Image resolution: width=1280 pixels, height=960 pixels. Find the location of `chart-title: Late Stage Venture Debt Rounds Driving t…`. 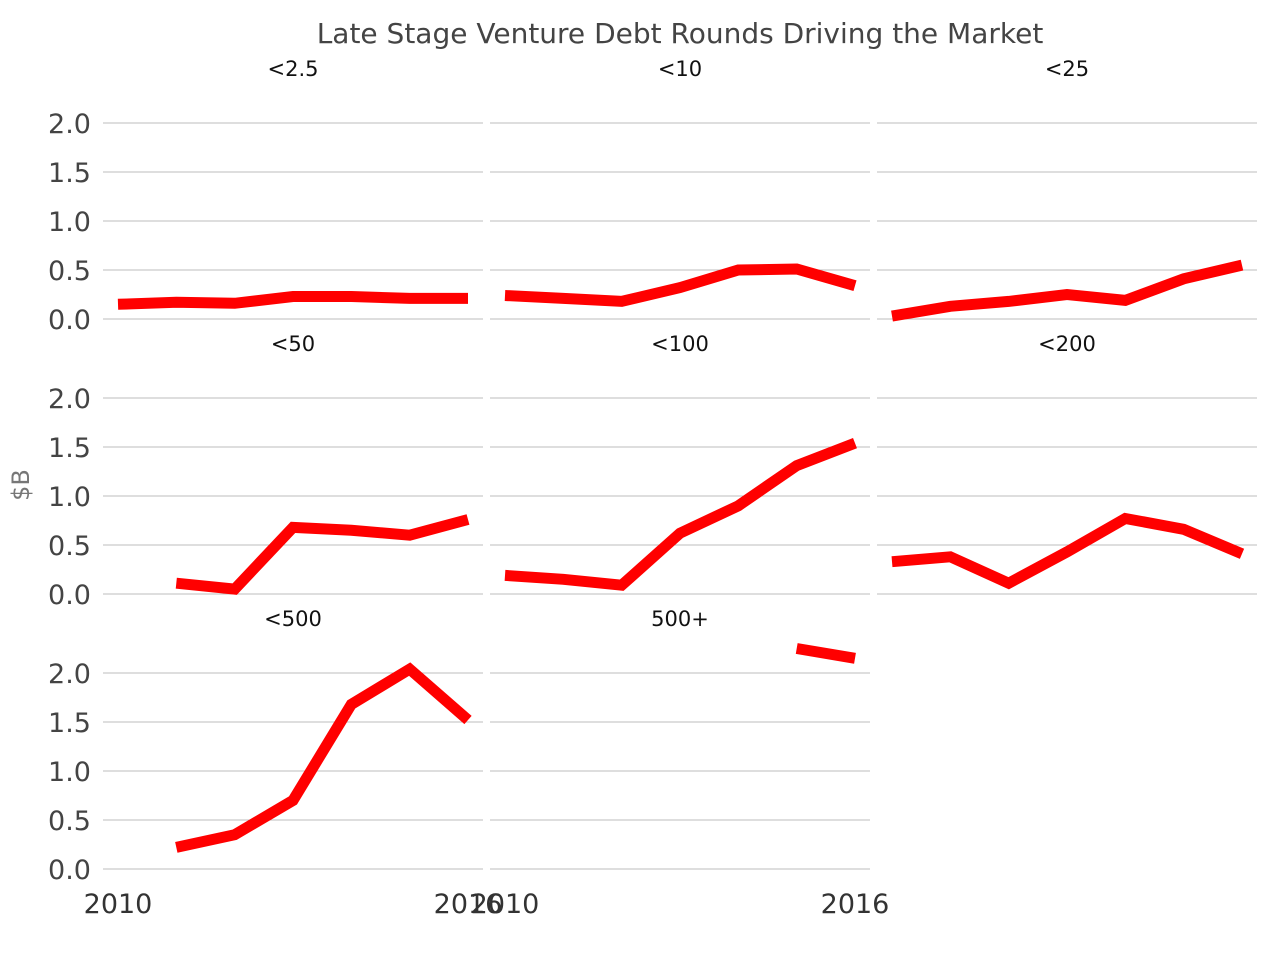

chart-title: Late Stage Venture Debt Rounds Driving t… is located at coordinates (680, 33).